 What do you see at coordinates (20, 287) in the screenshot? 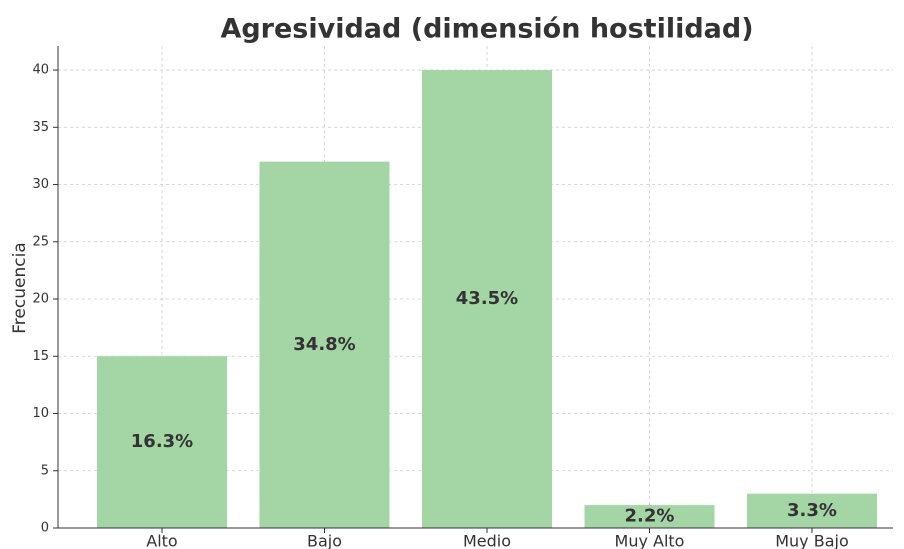
I see `y-axis-label: Frecuencia` at bounding box center [20, 287].